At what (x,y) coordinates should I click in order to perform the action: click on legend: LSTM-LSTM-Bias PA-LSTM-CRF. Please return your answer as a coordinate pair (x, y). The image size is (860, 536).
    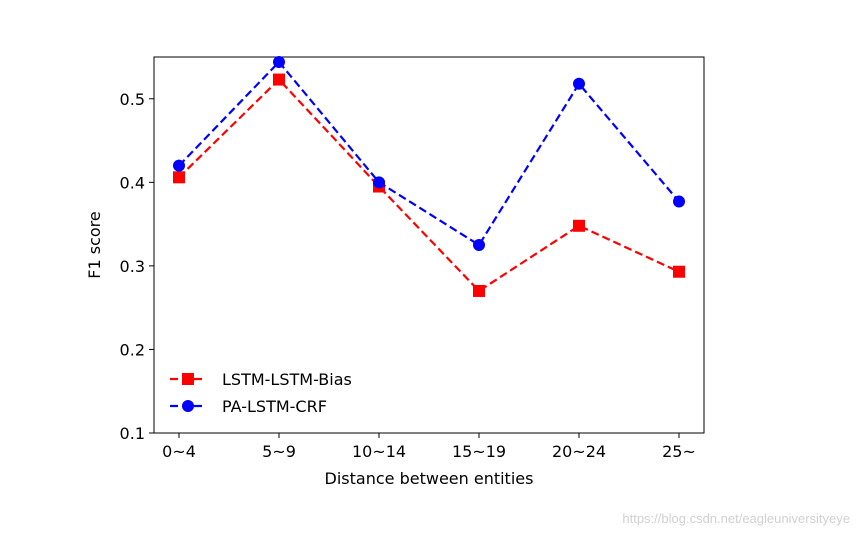
    Looking at the image, I should click on (261, 393).